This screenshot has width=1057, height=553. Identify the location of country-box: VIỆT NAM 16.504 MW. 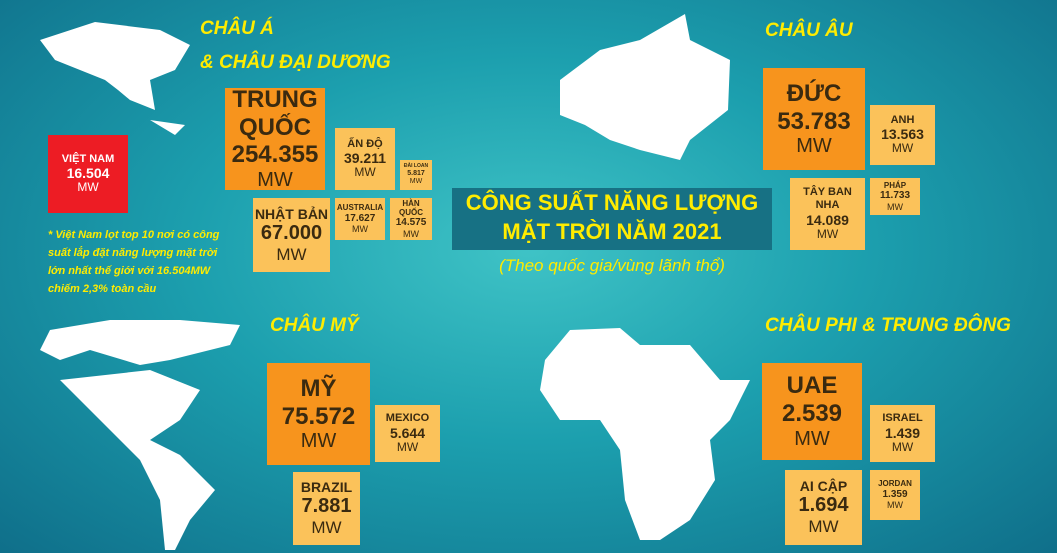
(88, 174).